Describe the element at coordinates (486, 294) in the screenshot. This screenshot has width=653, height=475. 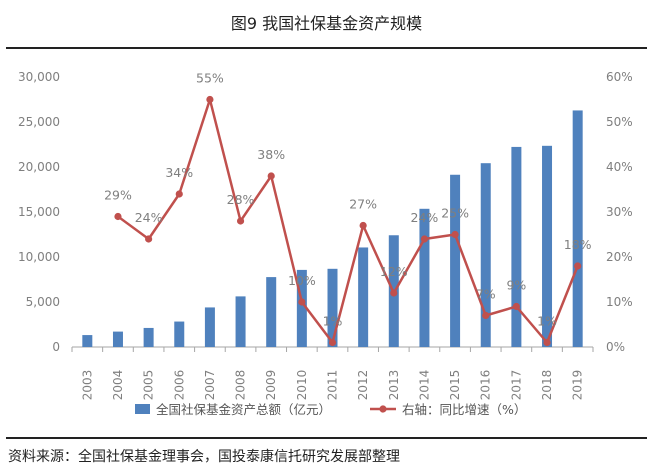
I see `growth-label-2016: 7%` at that location.